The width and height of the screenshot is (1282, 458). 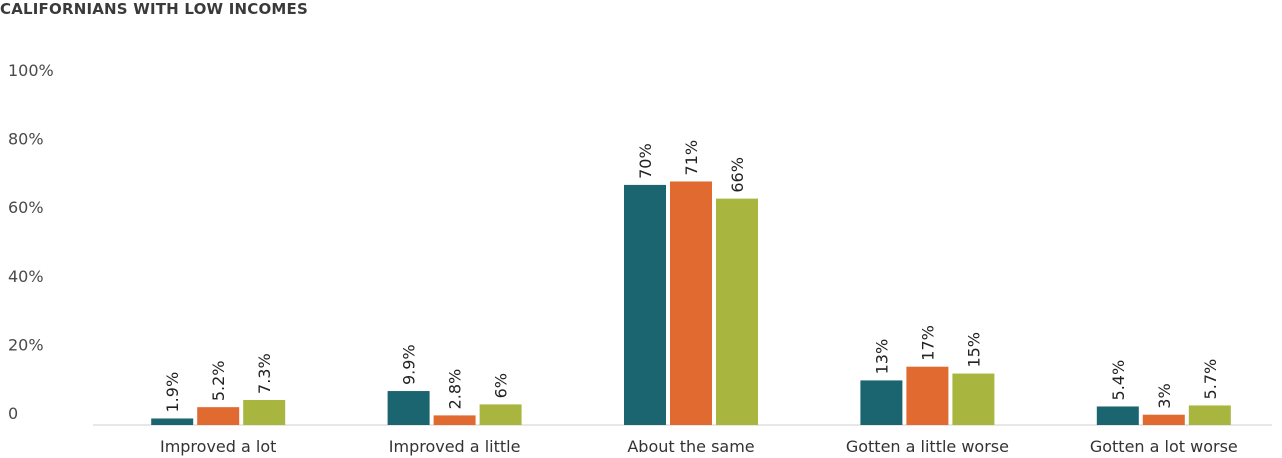 I want to click on y-tick-label: 60%, so click(x=26, y=207).